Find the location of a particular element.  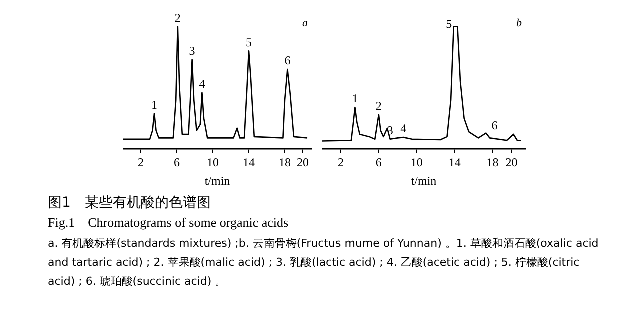

annotation: a is located at coordinates (305, 23).